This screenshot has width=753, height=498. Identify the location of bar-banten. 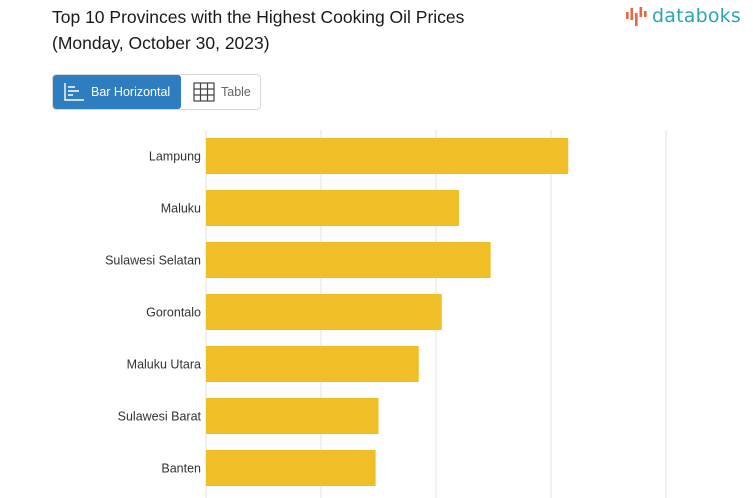
(291, 468).